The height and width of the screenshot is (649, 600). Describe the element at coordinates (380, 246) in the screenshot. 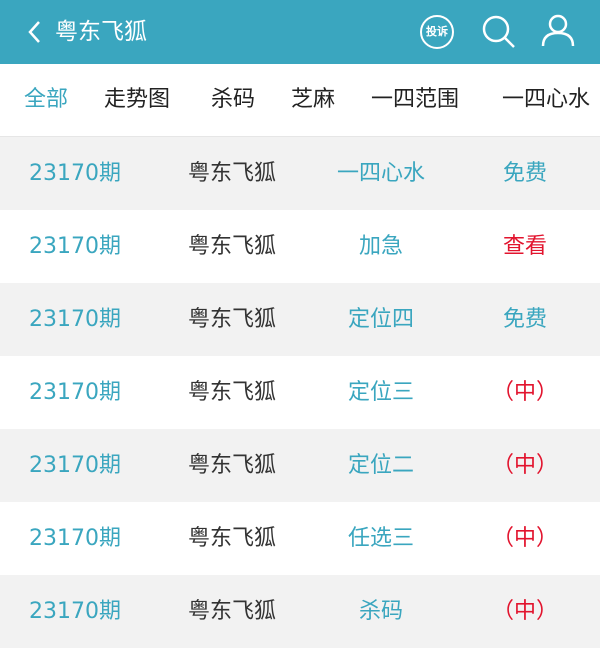

I see `category-cell: 加急` at that location.